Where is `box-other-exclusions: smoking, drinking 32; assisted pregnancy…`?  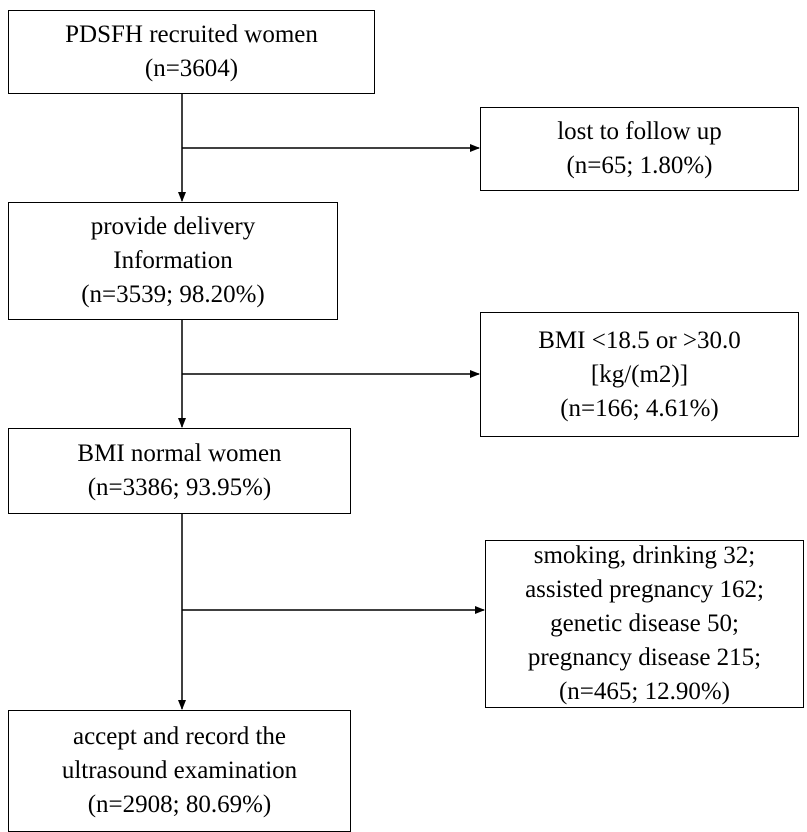
box-other-exclusions: smoking, drinking 32; assisted pregnancy… is located at coordinates (644, 624).